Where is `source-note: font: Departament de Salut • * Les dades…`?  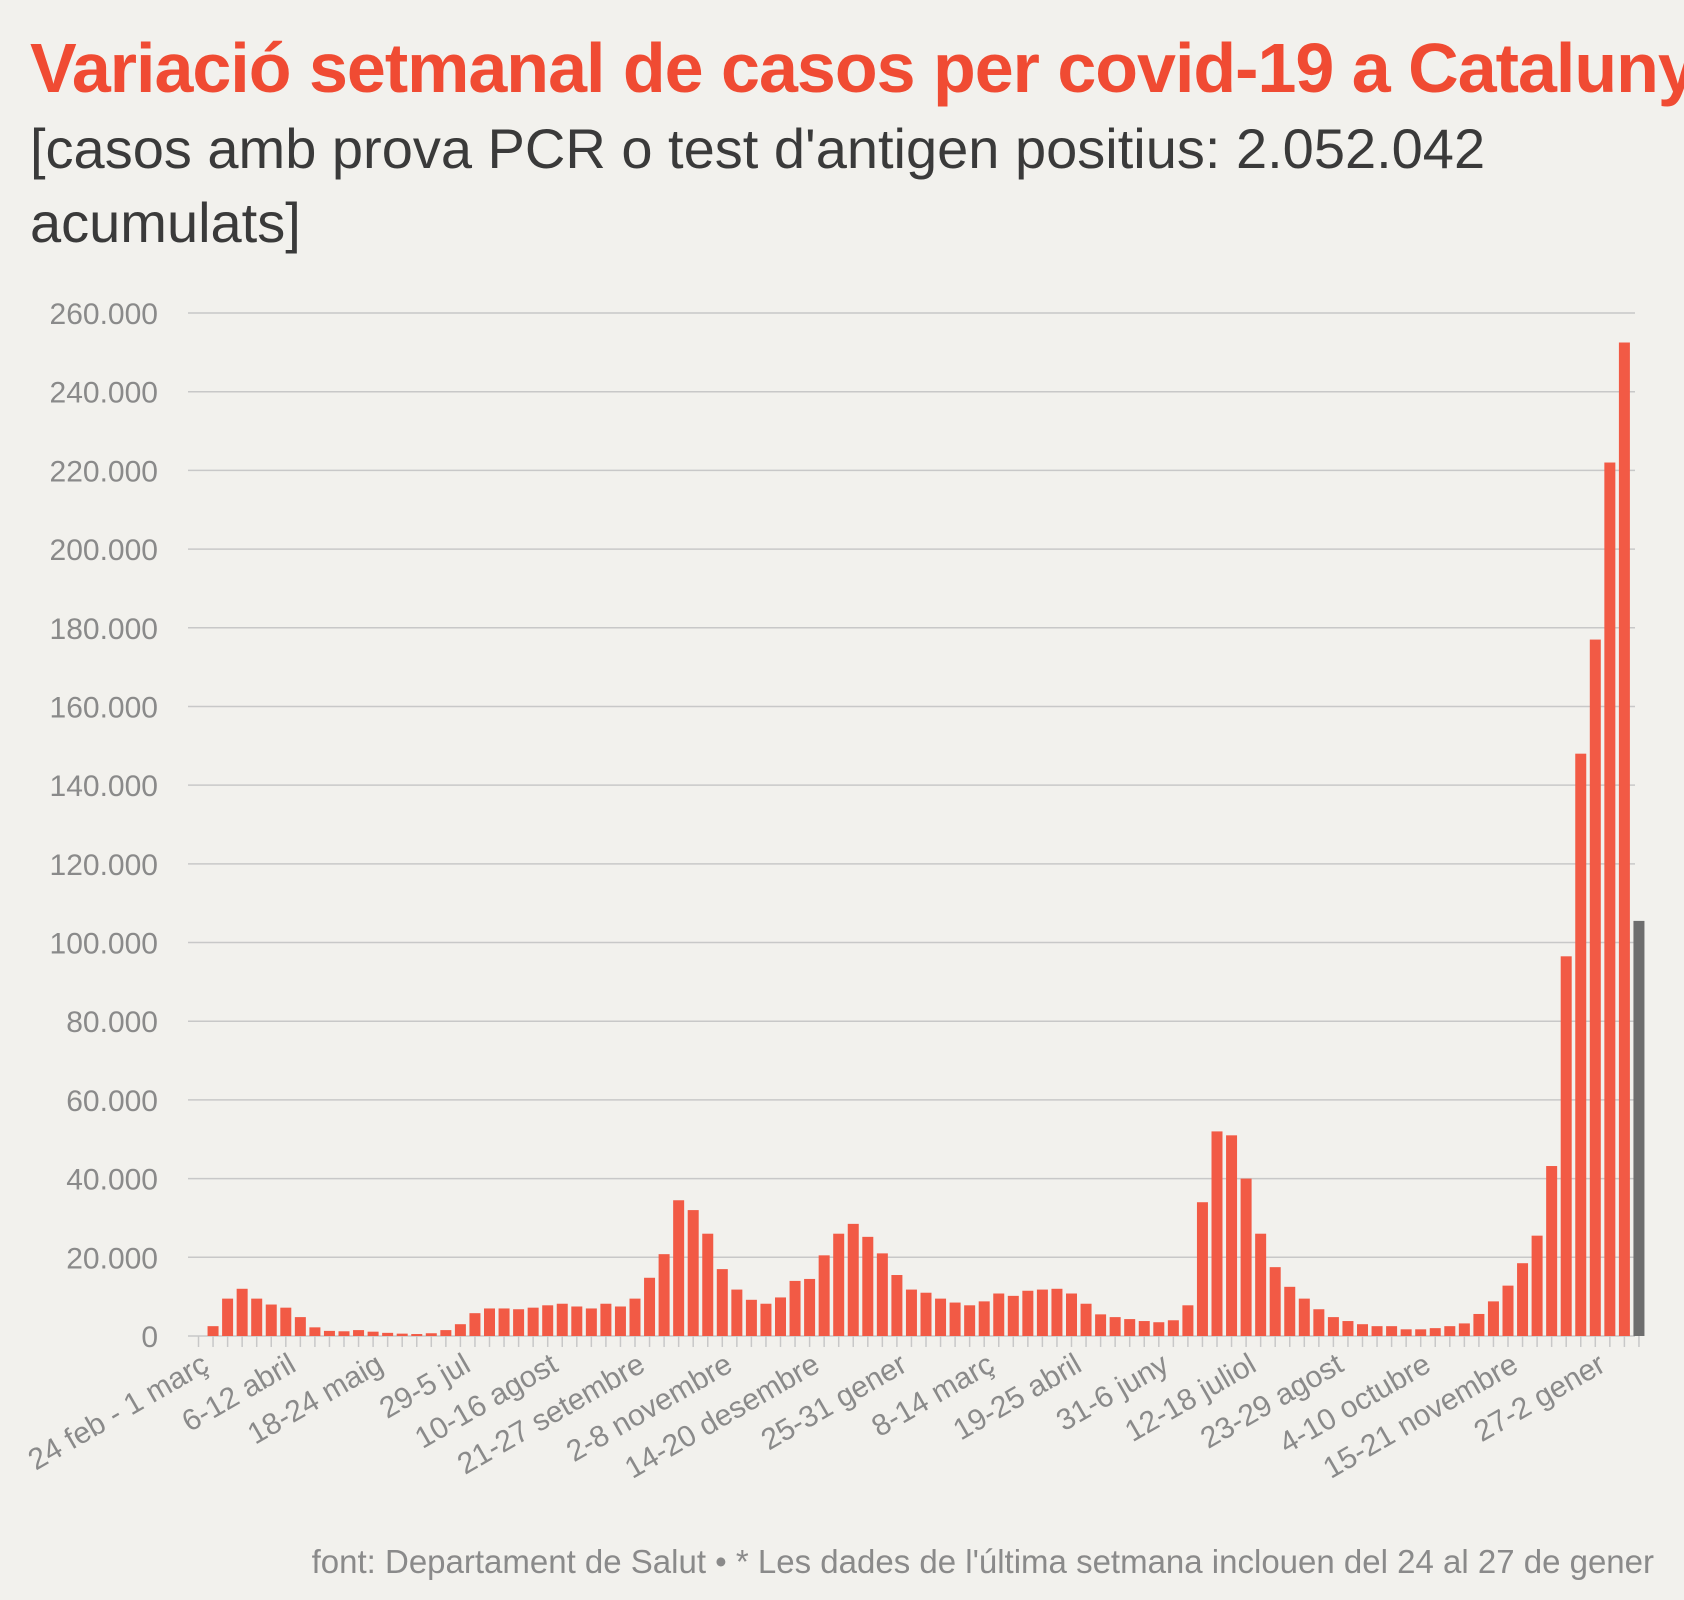 source-note: font: Departament de Salut • * Les dades… is located at coordinates (982, 1561).